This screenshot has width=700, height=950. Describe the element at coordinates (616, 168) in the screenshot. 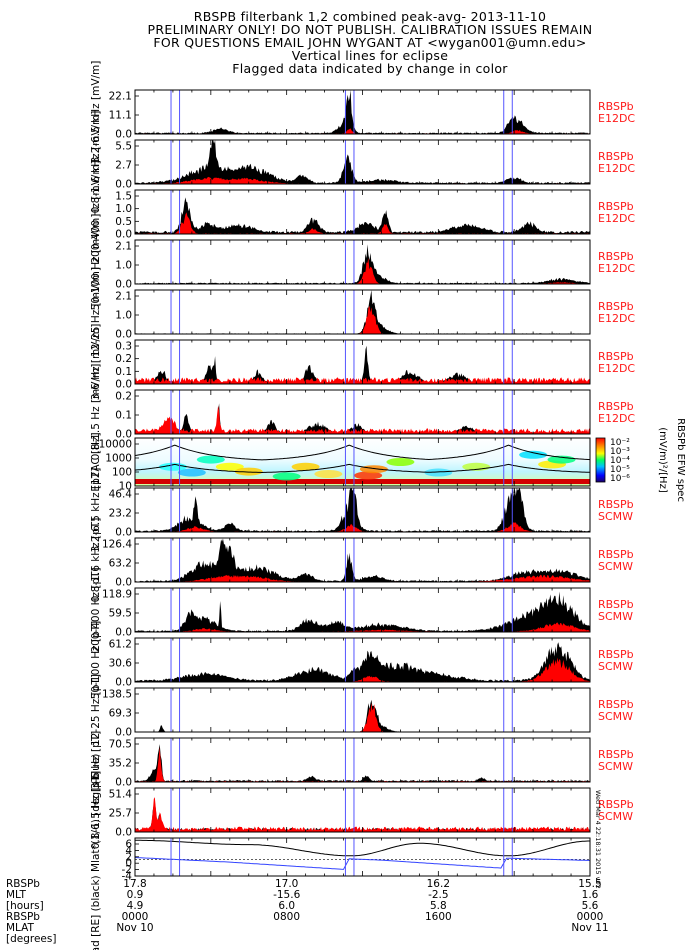

I see `panel-2-sensor-label: E12DC` at that location.